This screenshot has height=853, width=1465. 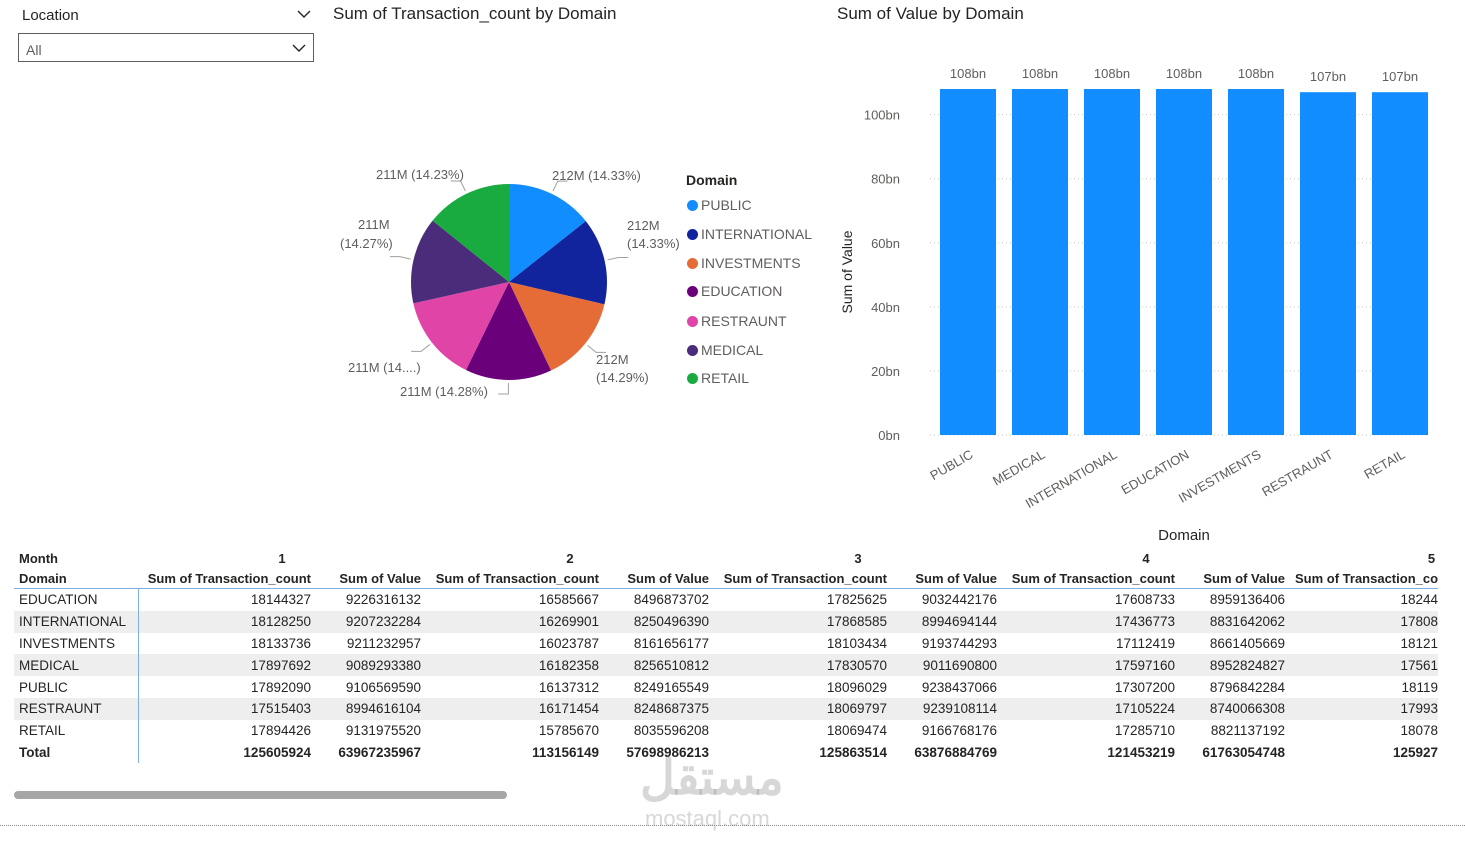 I want to click on matrix-cell: 9131975520, so click(x=383, y=731).